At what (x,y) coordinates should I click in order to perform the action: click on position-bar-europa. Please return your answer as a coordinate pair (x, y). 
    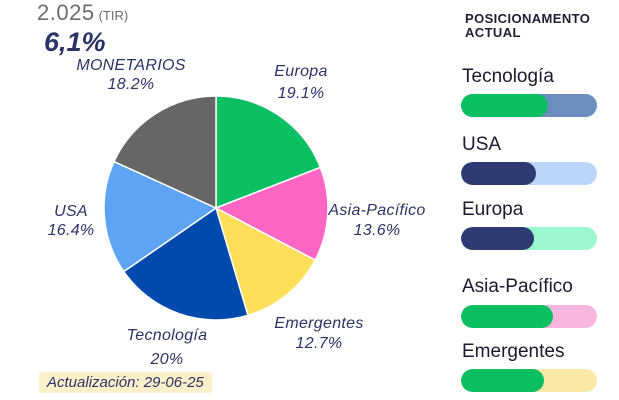
    Looking at the image, I should click on (529, 238).